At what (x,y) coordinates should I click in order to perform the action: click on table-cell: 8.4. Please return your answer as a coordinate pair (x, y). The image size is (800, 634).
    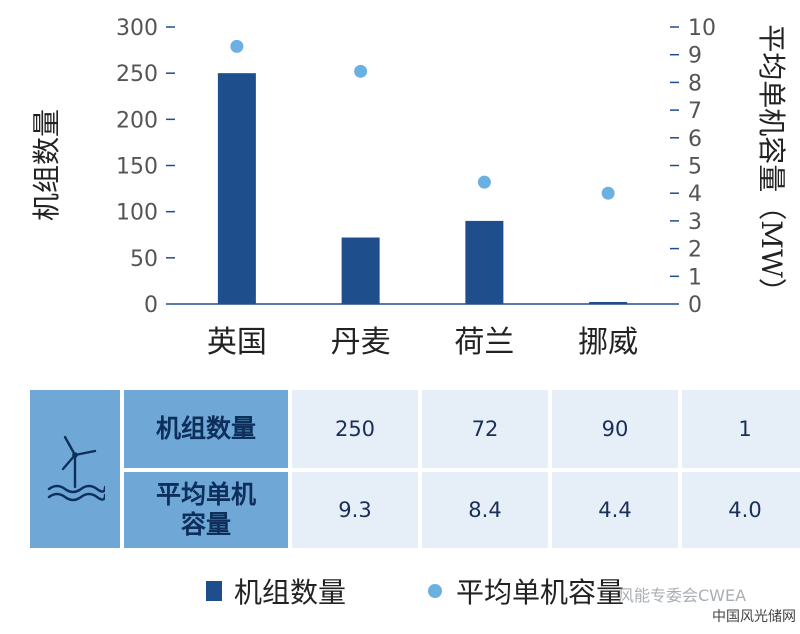
    Looking at the image, I should click on (485, 510).